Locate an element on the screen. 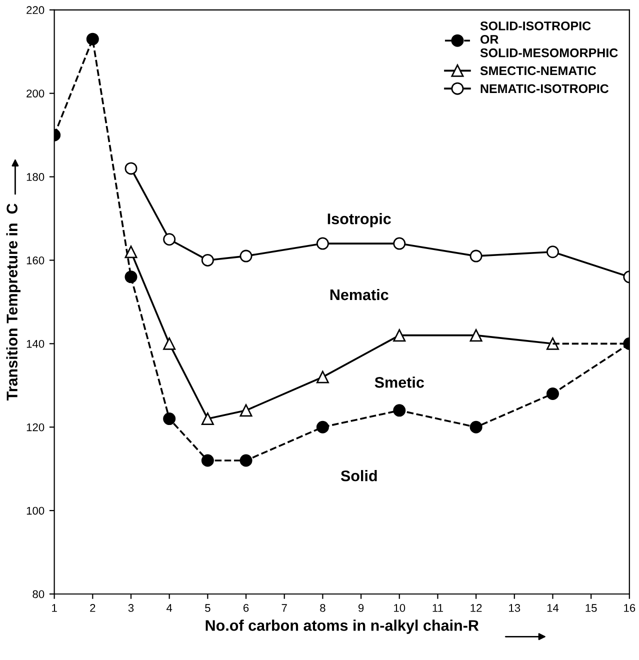 The height and width of the screenshot is (660, 639). legend-label: NEMATIC-ISOTROPIC is located at coordinates (544, 89).